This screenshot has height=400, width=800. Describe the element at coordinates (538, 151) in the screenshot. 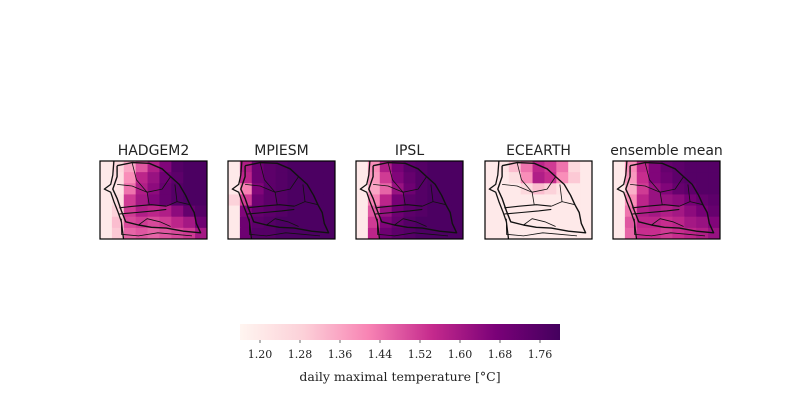

I see `panel-title: ECEARTH` at that location.